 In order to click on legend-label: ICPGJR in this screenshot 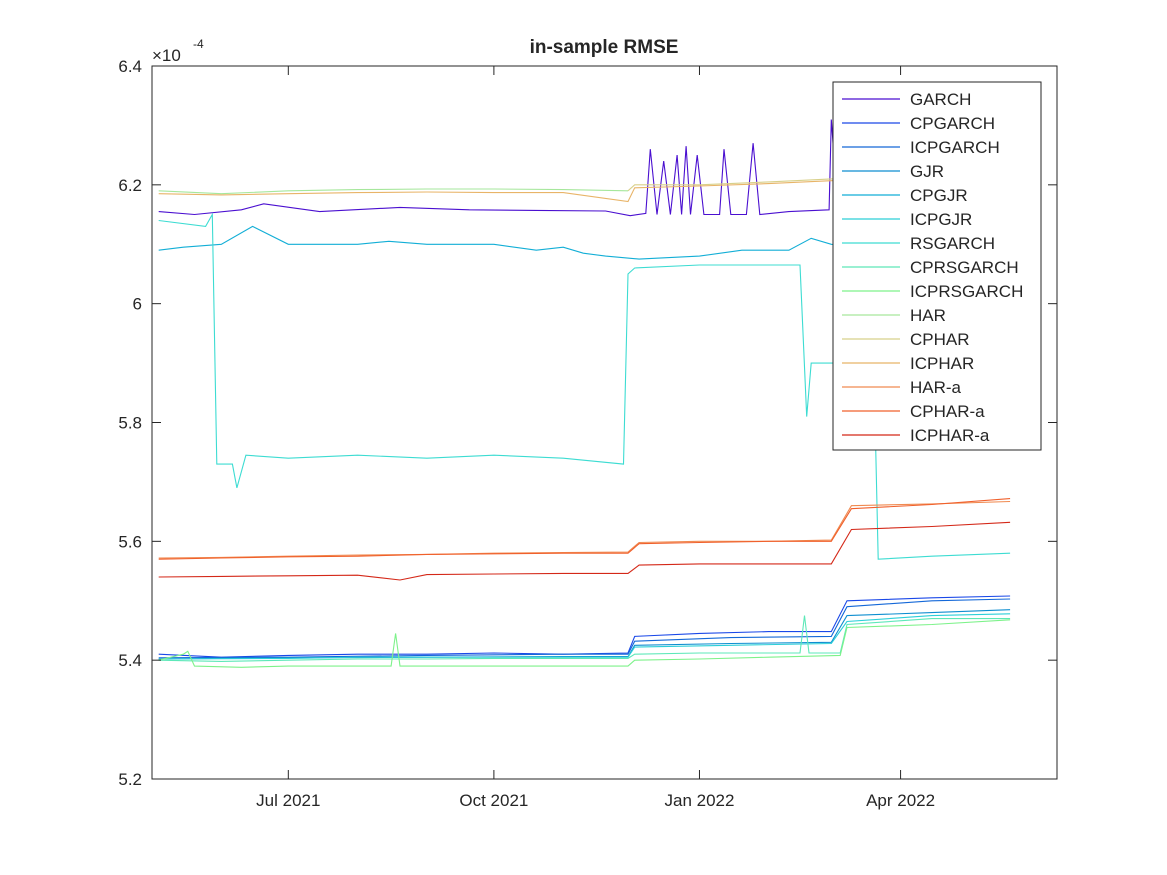, I will do `click(941, 219)`.